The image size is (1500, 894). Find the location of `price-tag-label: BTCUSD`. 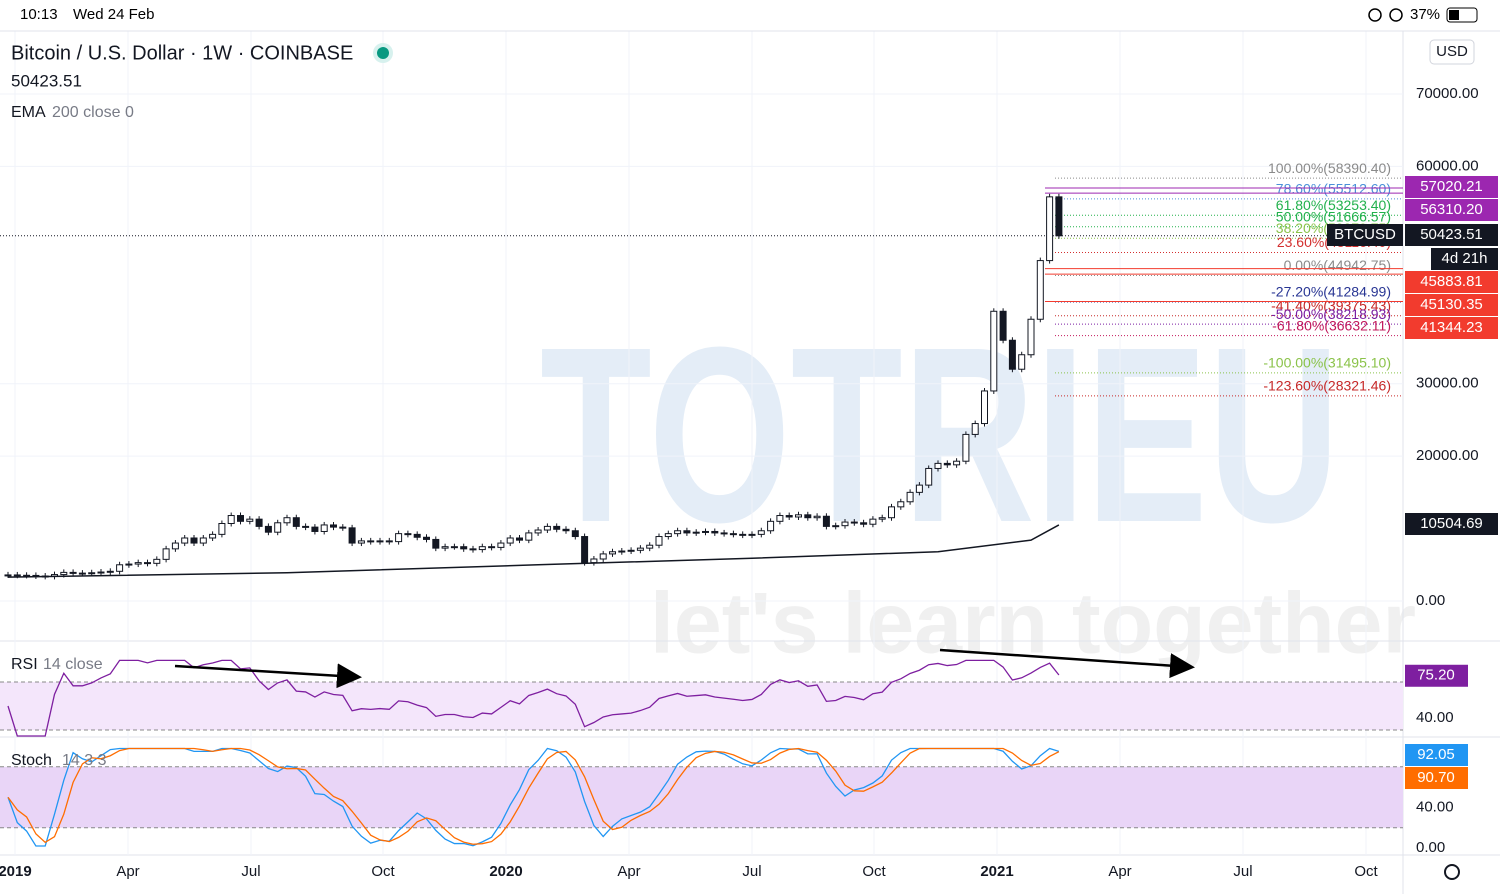

price-tag-label: BTCUSD is located at coordinates (1365, 234).